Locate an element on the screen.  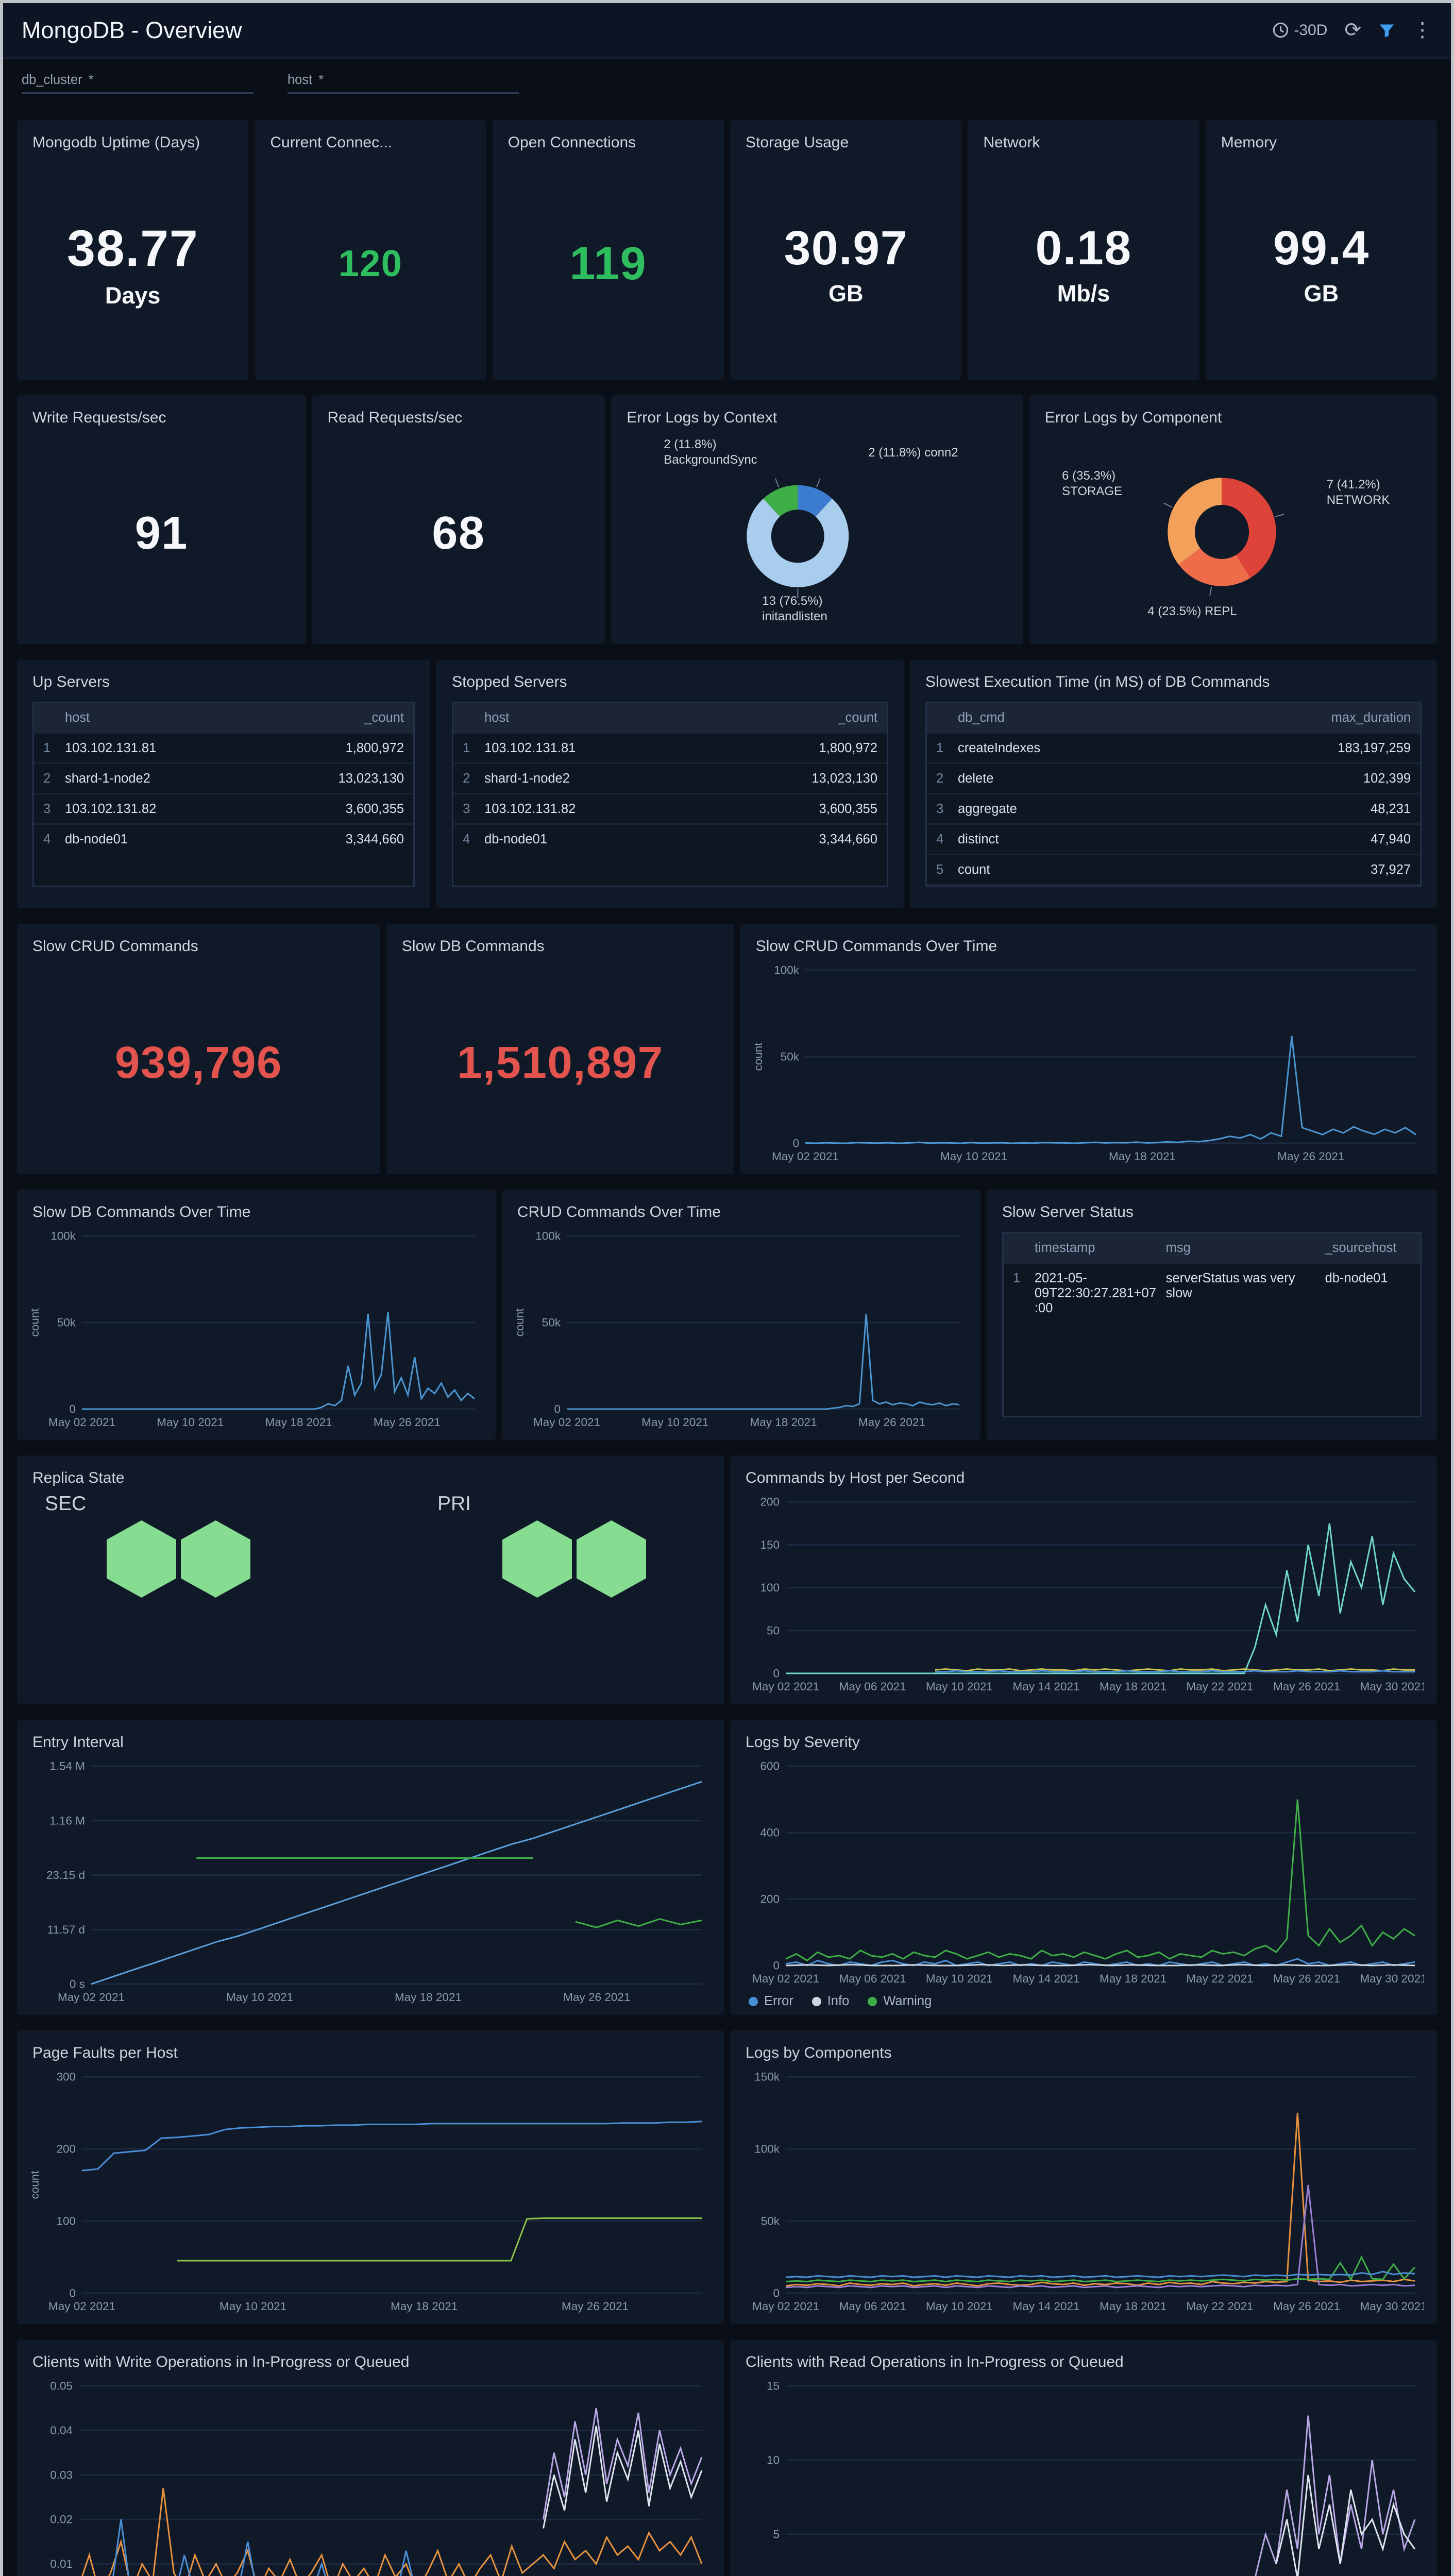
table-row: 4 distinct 47,940 is located at coordinates (1173, 838).